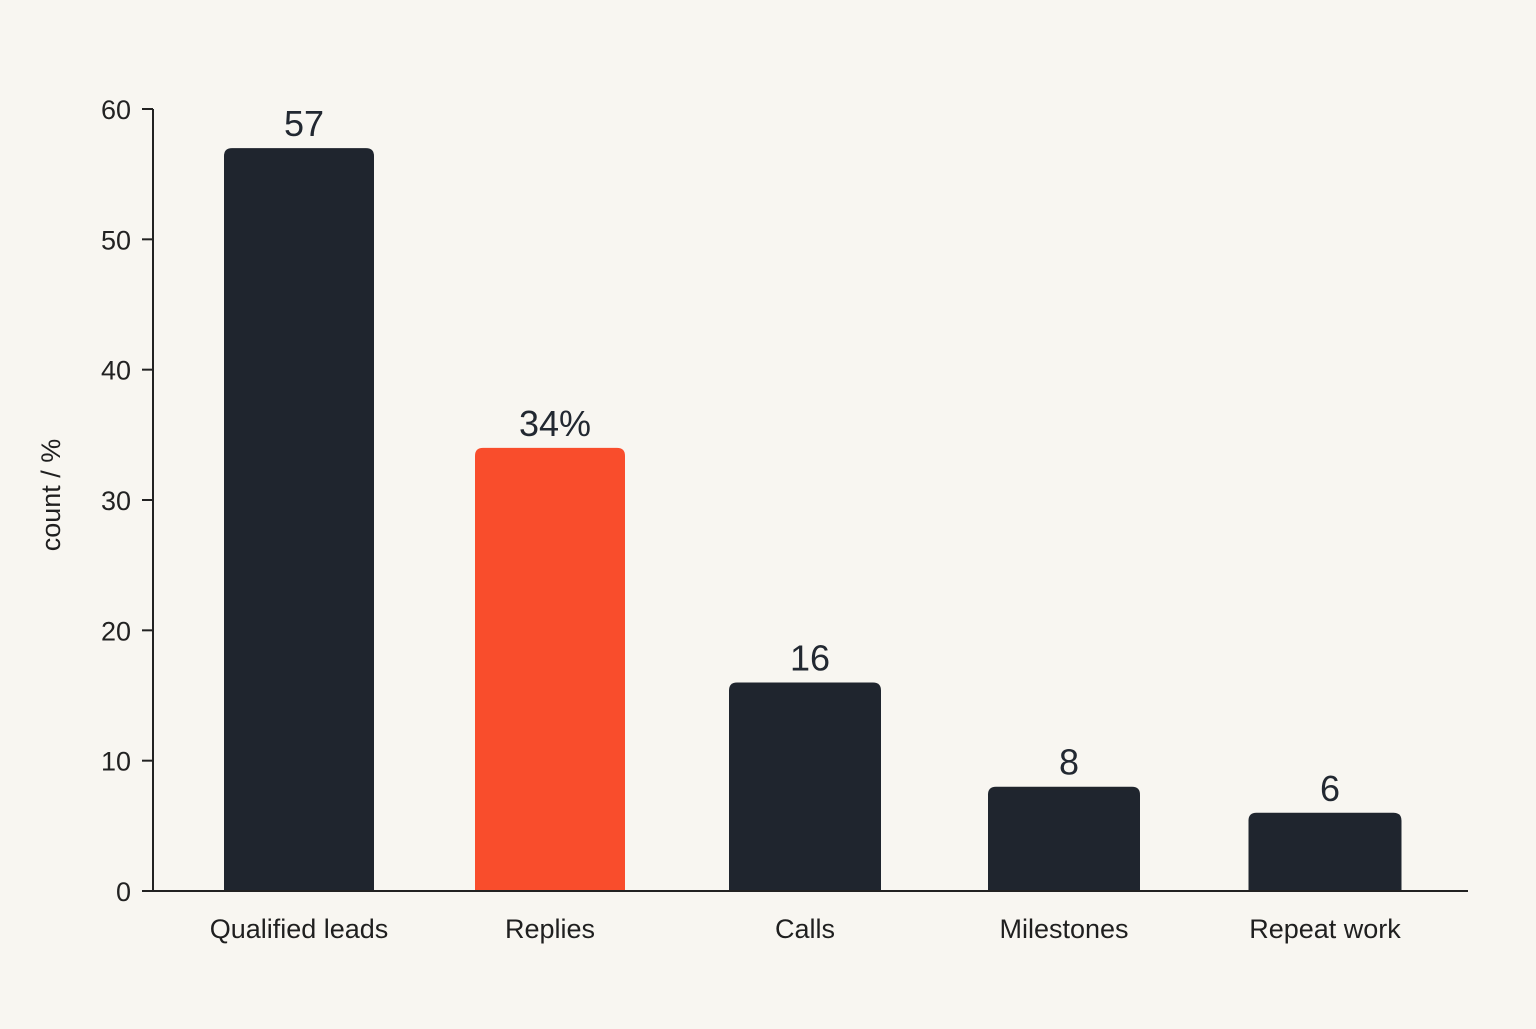 The width and height of the screenshot is (1536, 1029). Describe the element at coordinates (304, 123) in the screenshot. I see `bar-value-label: 57` at that location.